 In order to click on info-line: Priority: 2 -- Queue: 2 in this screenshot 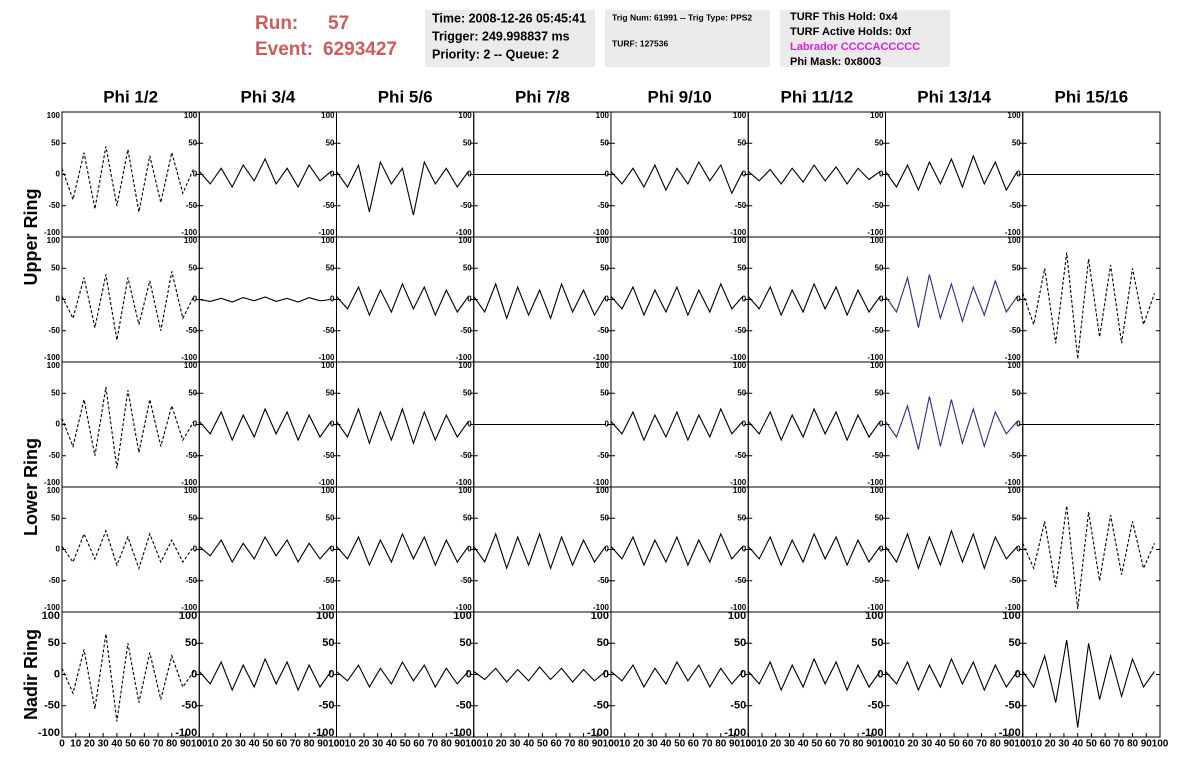, I will do `click(495, 54)`.